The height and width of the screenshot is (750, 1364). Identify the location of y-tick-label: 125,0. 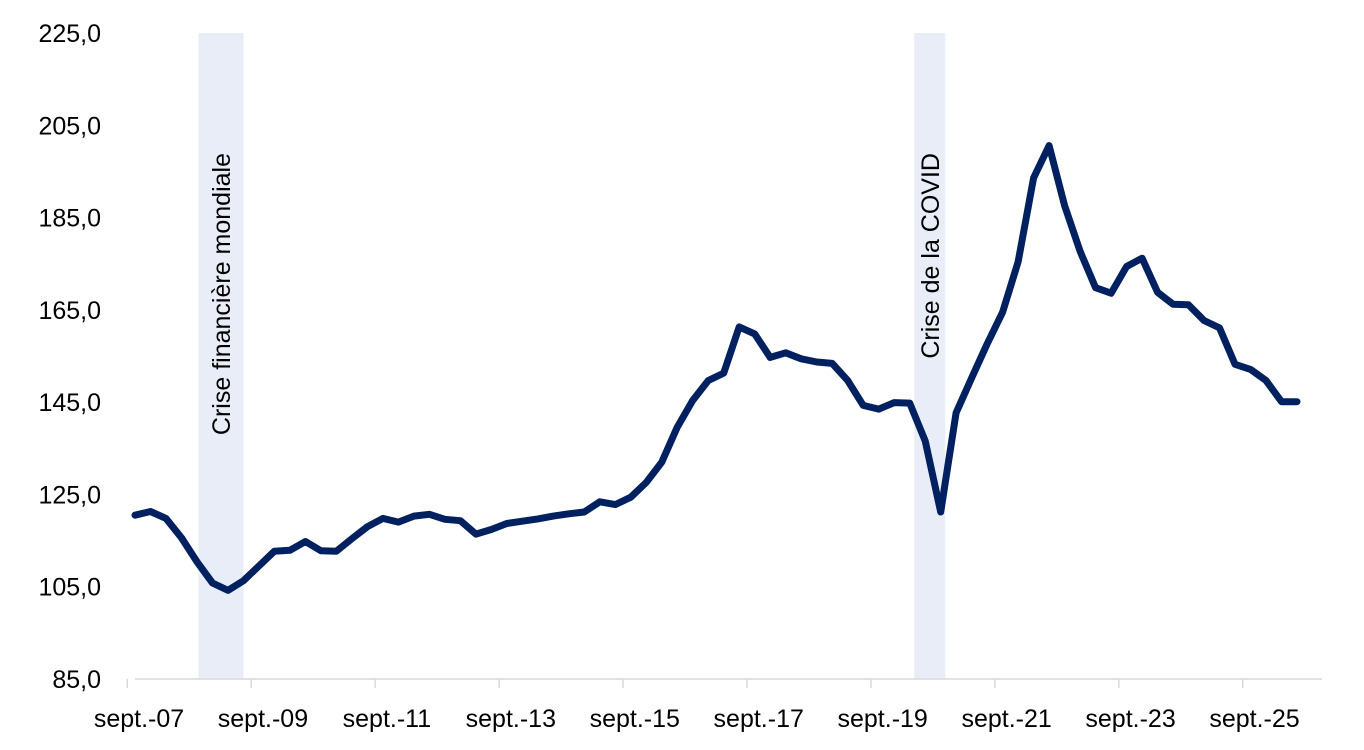
(69, 495).